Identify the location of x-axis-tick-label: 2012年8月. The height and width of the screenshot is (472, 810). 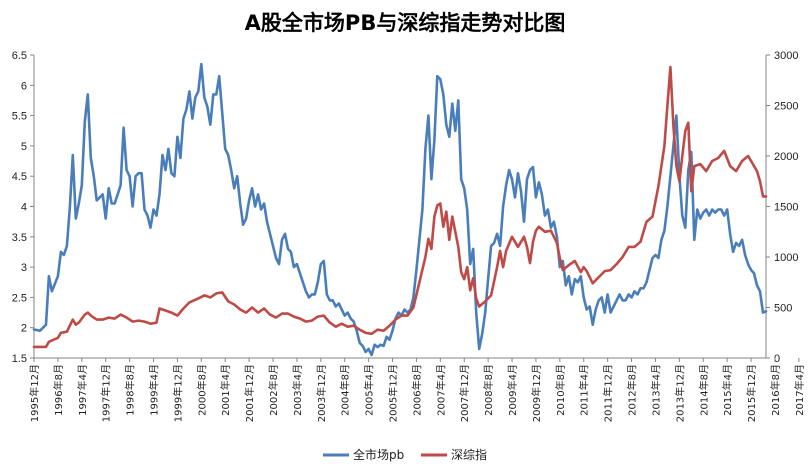
(632, 390).